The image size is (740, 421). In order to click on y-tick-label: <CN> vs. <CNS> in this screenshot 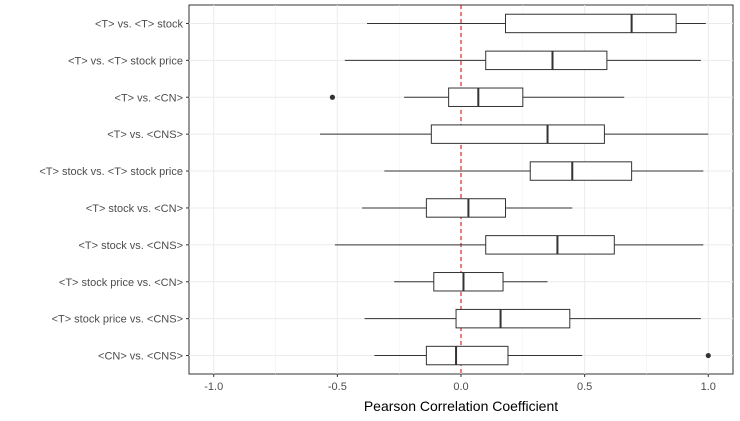, I will do `click(140, 357)`.